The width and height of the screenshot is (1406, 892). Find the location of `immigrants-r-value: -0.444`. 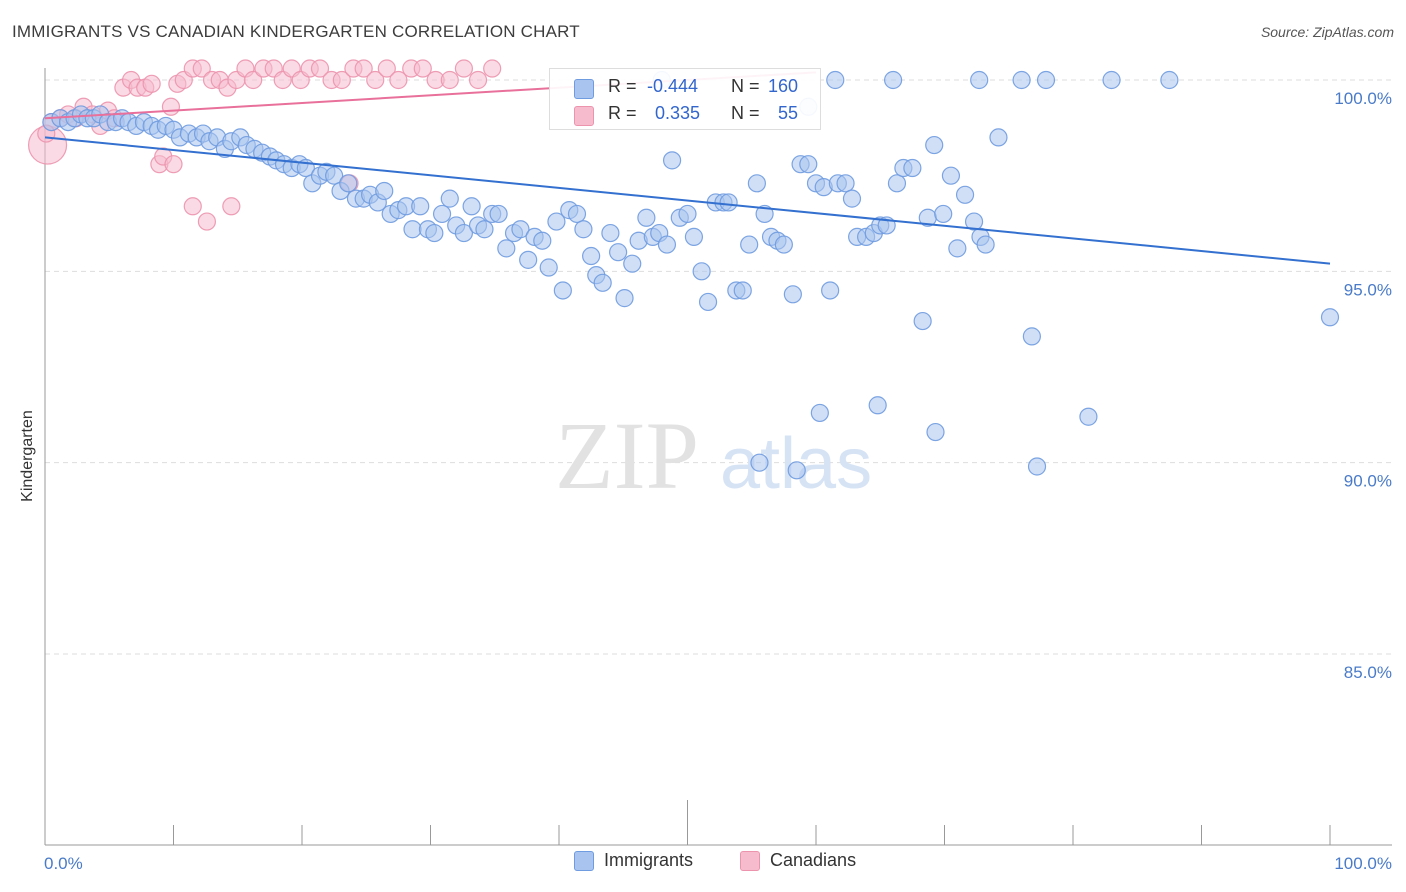

immigrants-r-value: -0.444 is located at coordinates (673, 86).